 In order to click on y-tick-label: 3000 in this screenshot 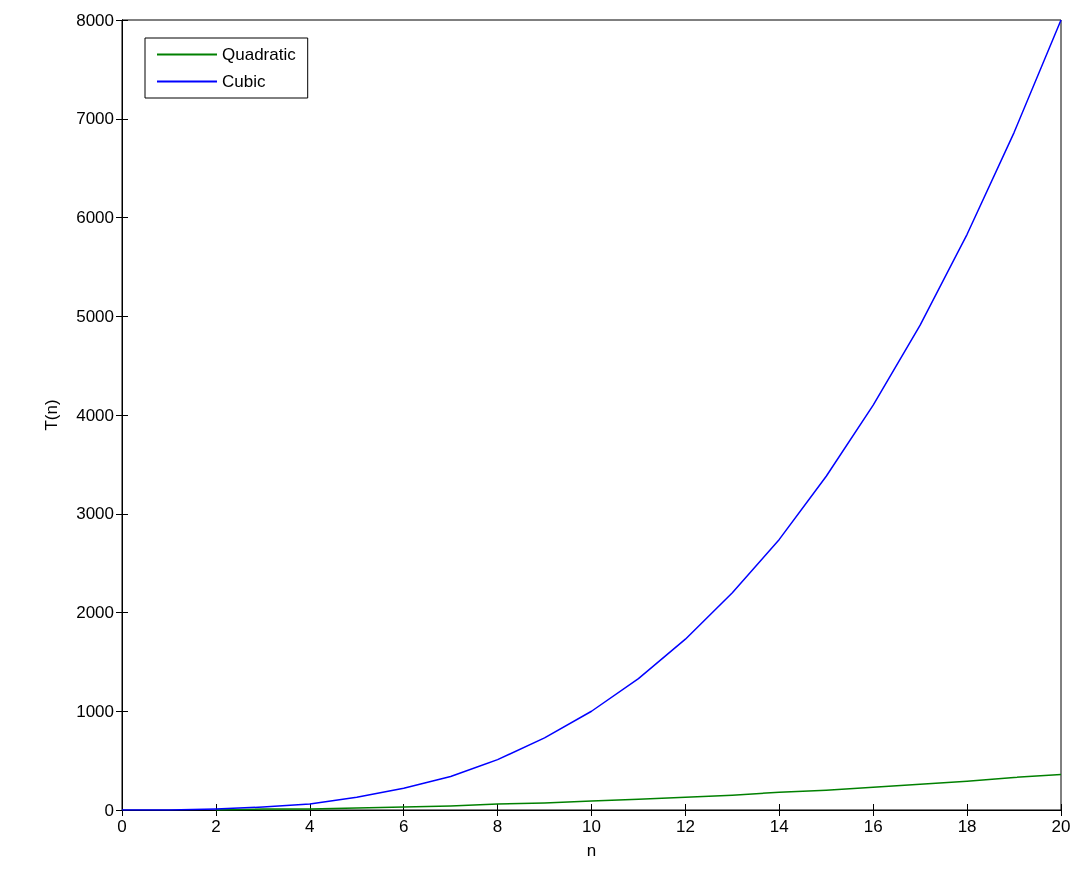, I will do `click(95, 514)`.